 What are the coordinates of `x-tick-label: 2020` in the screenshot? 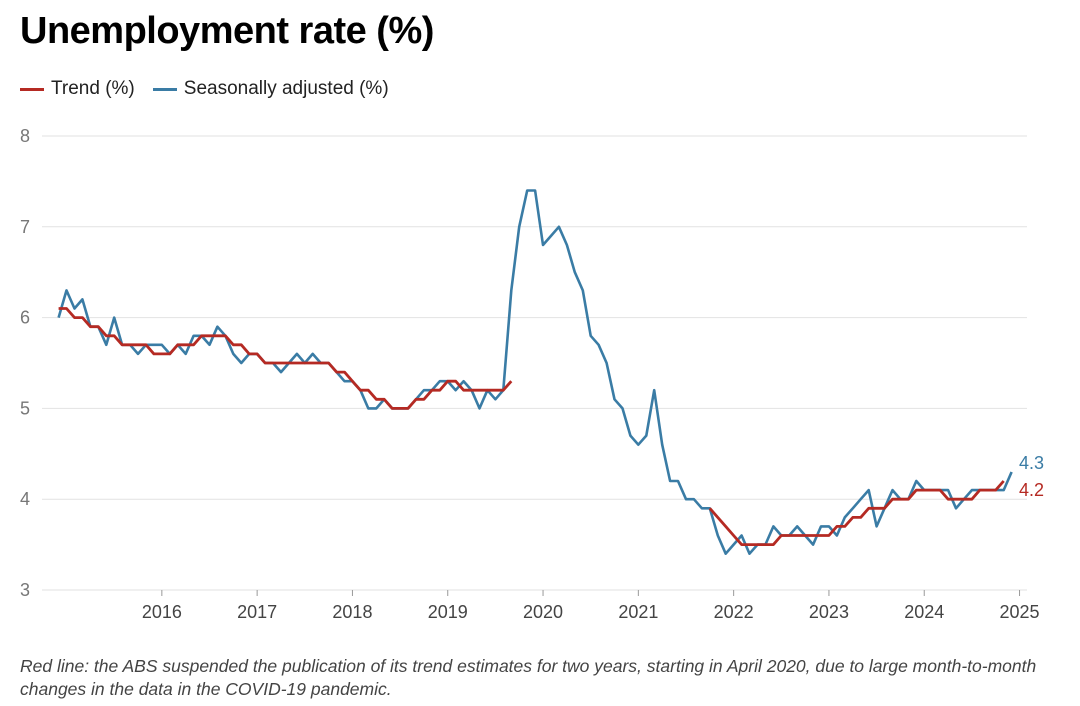 It's located at (543, 612).